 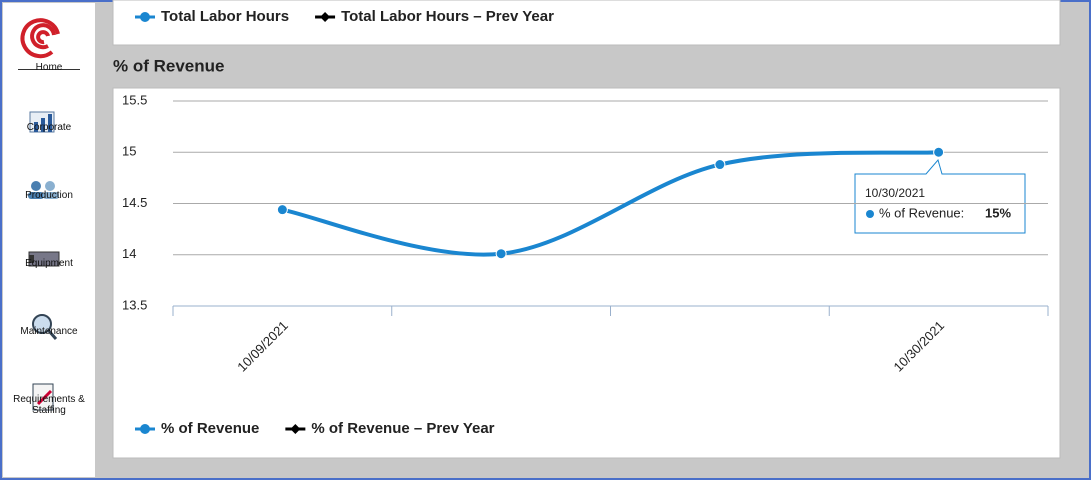 What do you see at coordinates (402, 428) in the screenshot?
I see `legend-label: % of Revenue – Prev Year` at bounding box center [402, 428].